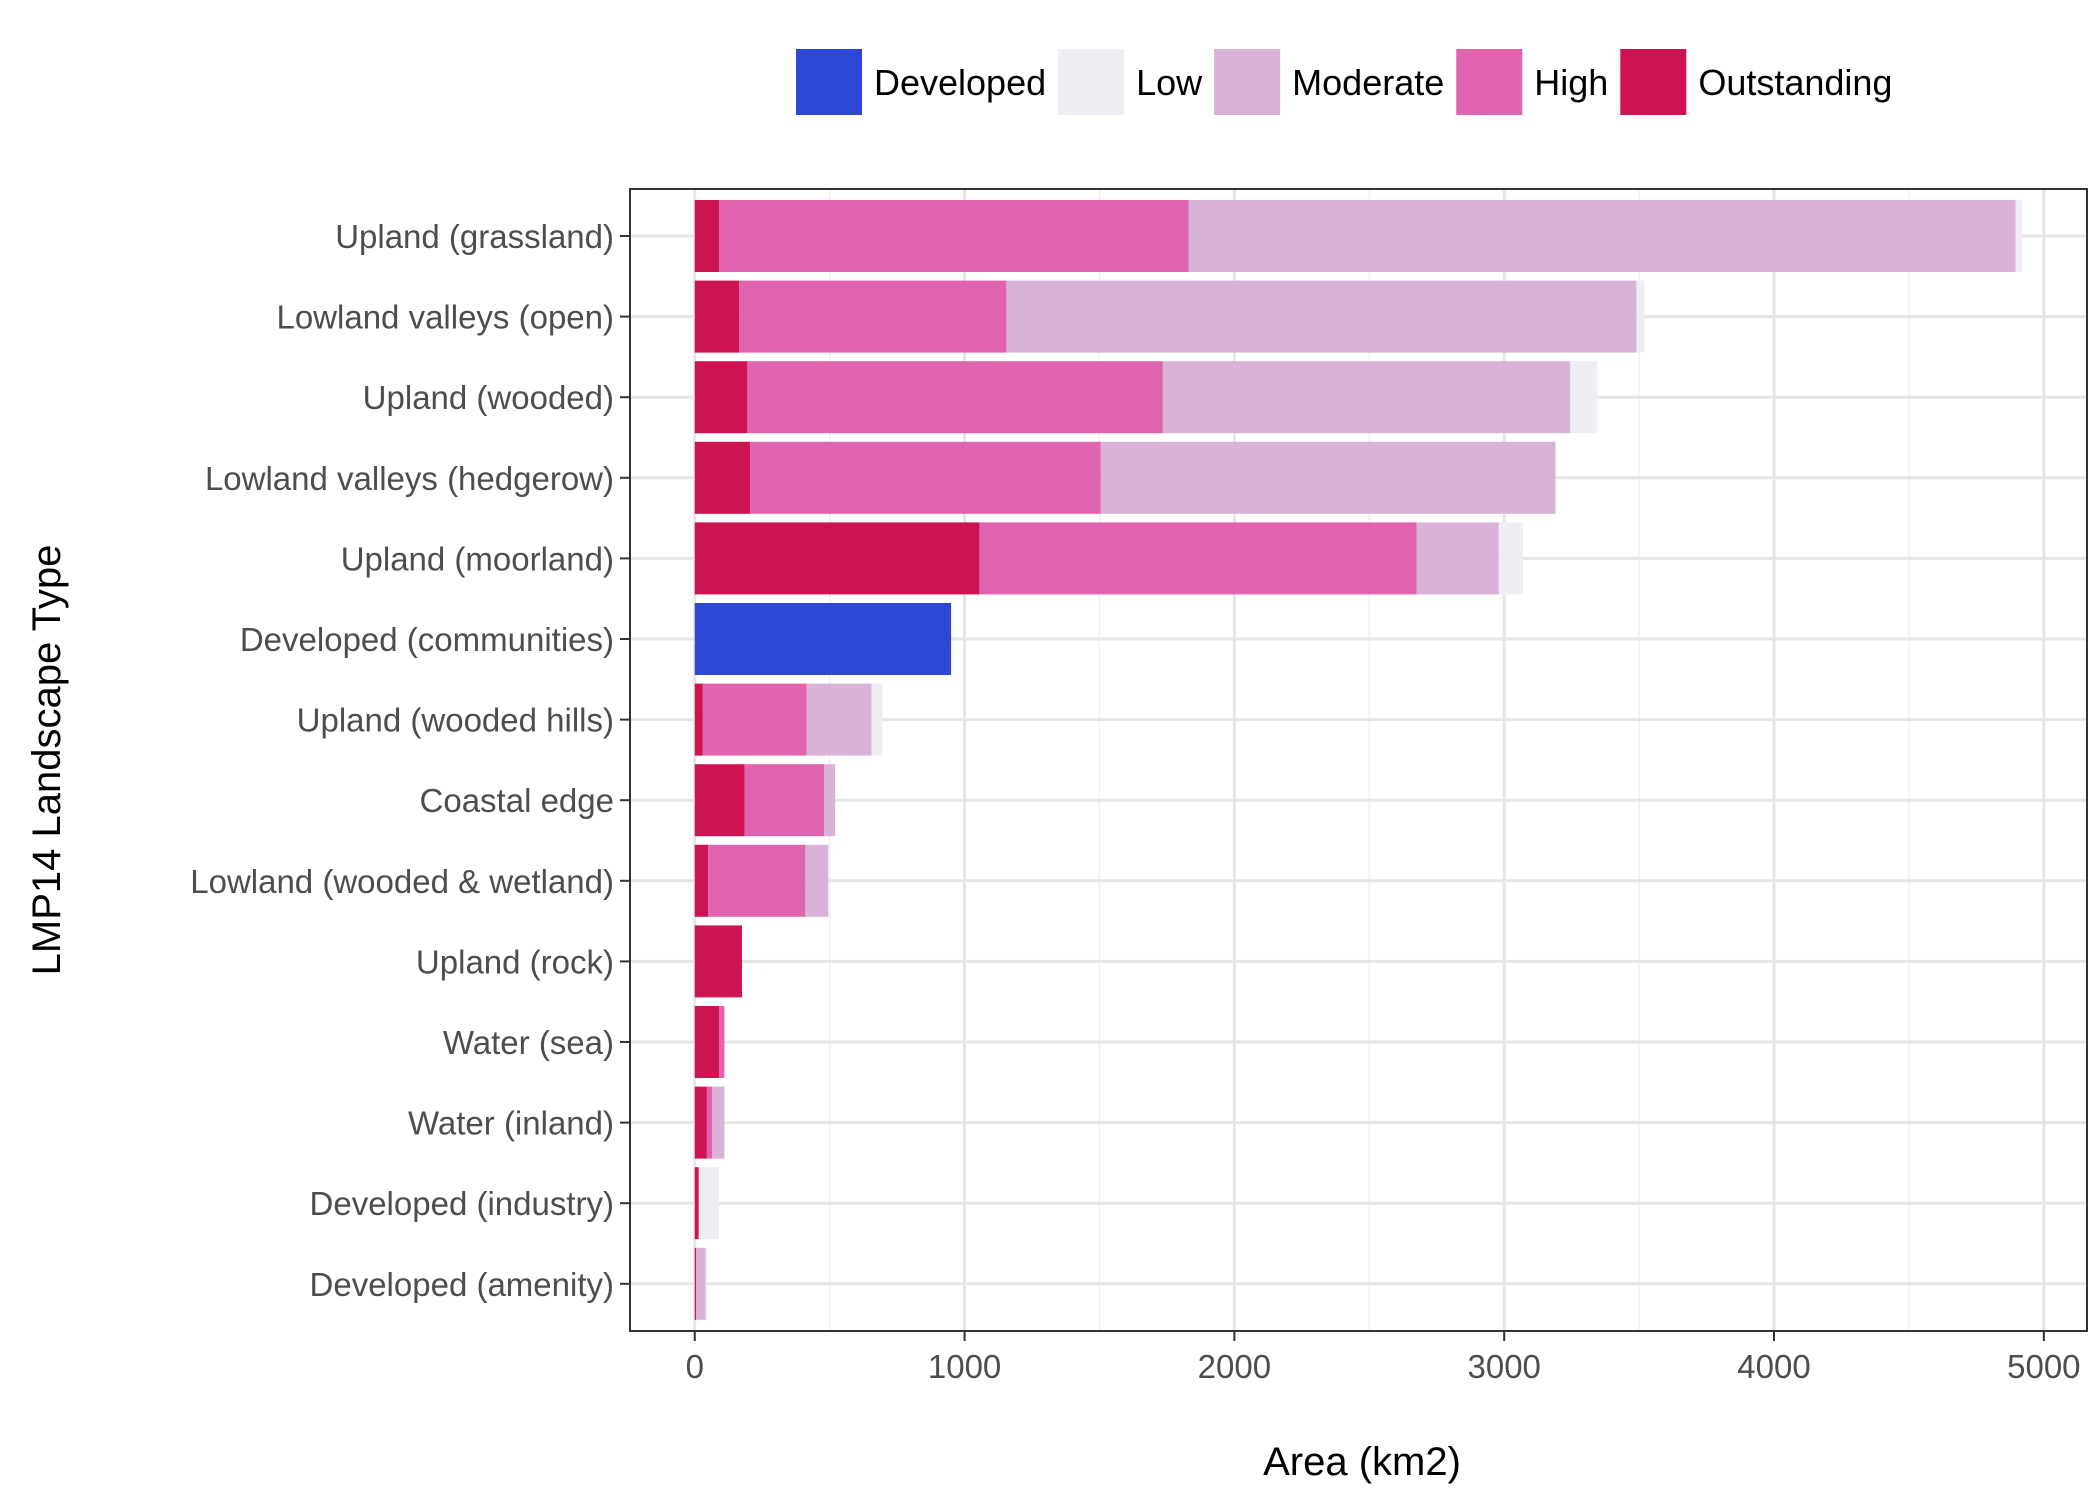 The width and height of the screenshot is (2100, 1505). What do you see at coordinates (1773, 1366) in the screenshot?
I see `x-tick-label: 4000` at bounding box center [1773, 1366].